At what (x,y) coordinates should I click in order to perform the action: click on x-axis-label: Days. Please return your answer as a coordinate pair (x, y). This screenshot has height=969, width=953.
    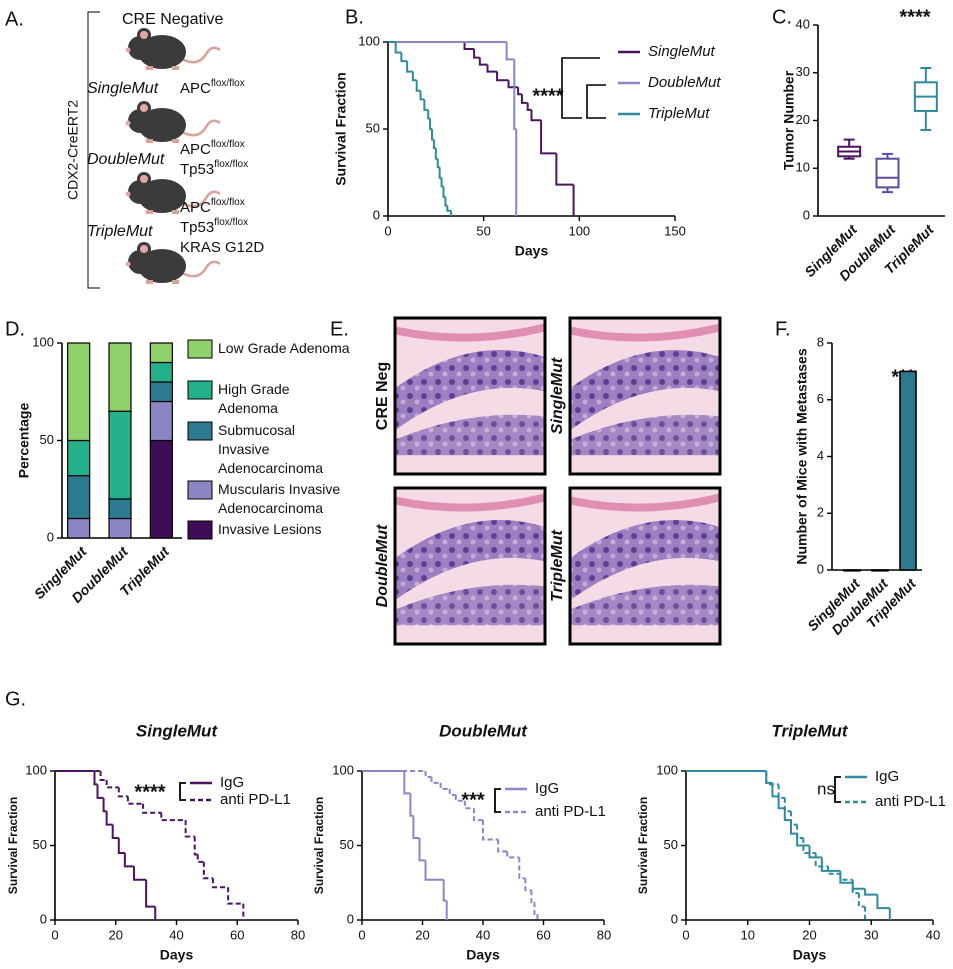
    Looking at the image, I should click on (810, 955).